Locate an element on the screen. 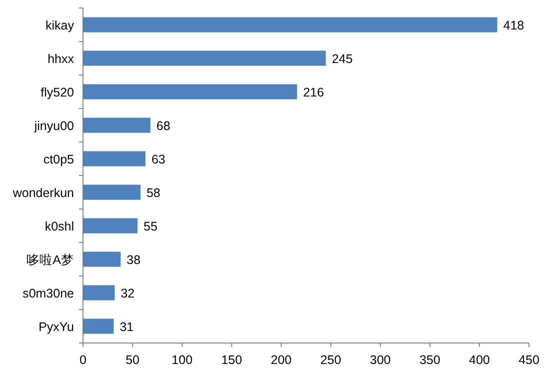 The height and width of the screenshot is (377, 550). y-tick-label: wonderkun is located at coordinates (43, 193).